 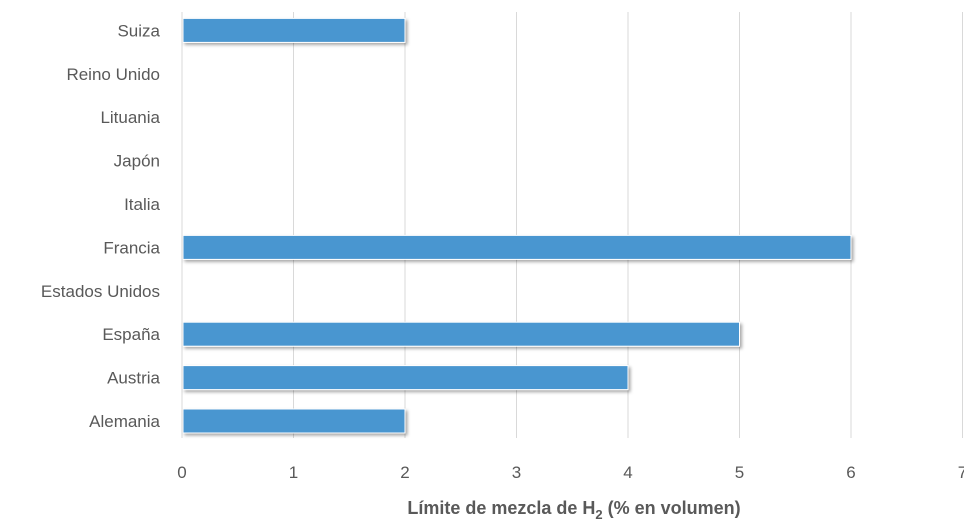 I want to click on category-label: España, so click(x=131, y=334).